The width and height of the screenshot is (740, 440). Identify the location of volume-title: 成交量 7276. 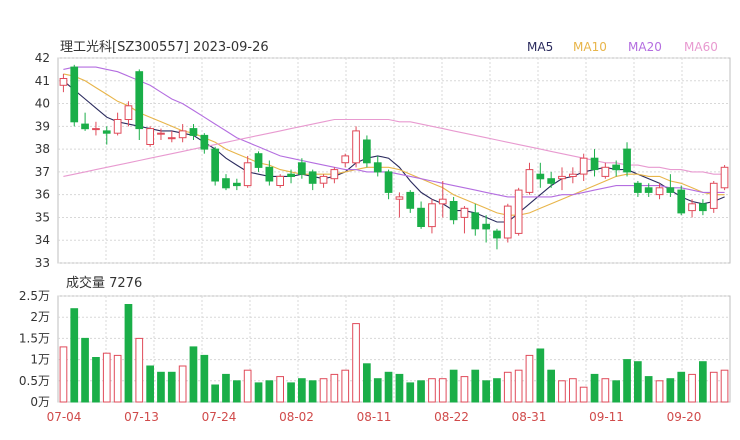
(104, 283).